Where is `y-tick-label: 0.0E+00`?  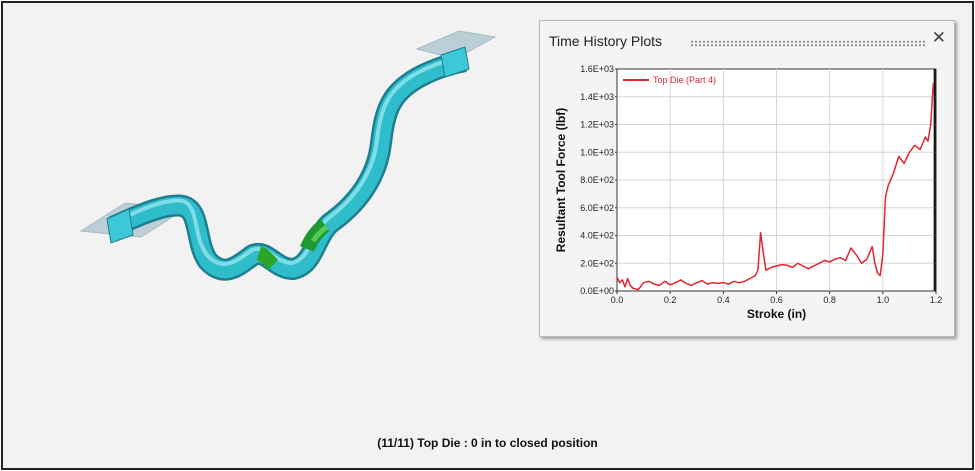
y-tick-label: 0.0E+00 is located at coordinates (597, 291).